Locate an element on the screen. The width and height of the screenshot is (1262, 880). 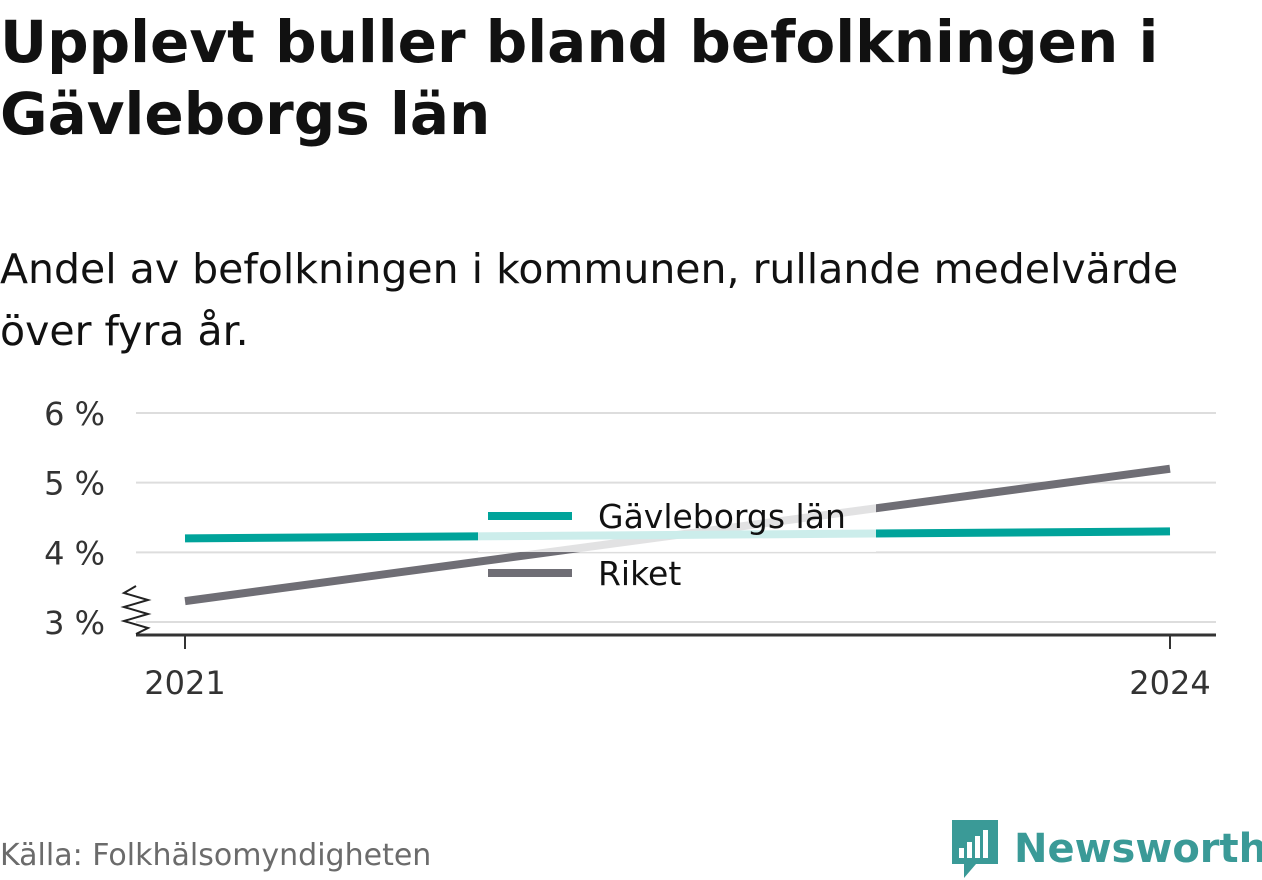
y-axis-tick-labels: 3 % 4 % 5 % 6 % is located at coordinates (74, 518).